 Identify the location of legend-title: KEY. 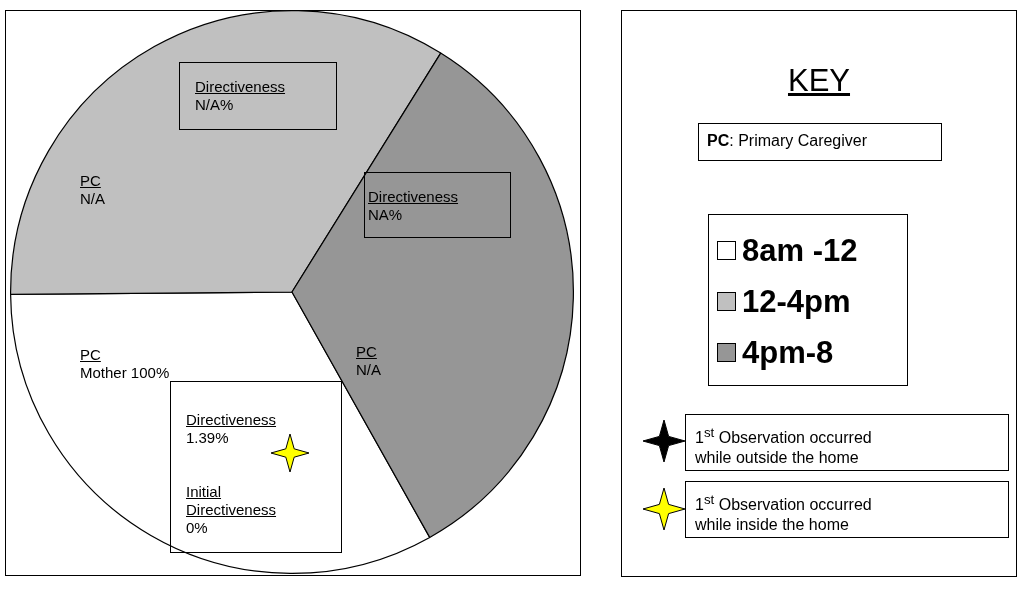
(819, 81).